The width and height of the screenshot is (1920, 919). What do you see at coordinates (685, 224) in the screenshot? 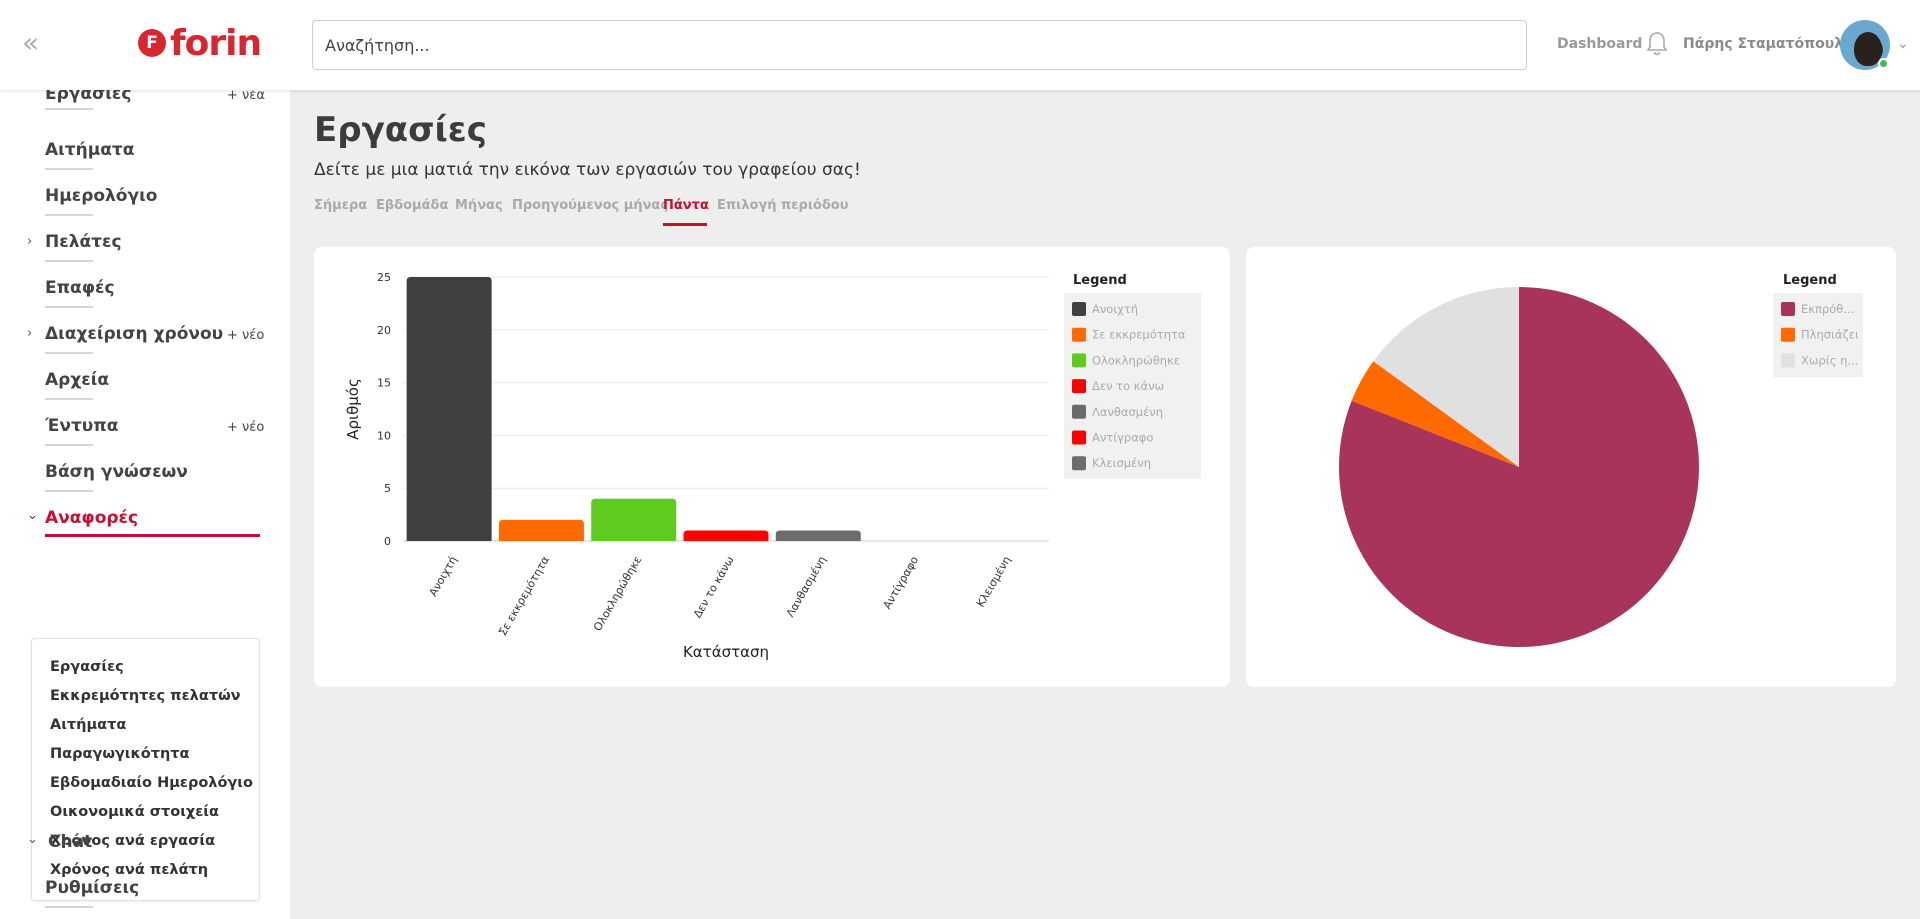
I see `active-tab-indicator` at bounding box center [685, 224].